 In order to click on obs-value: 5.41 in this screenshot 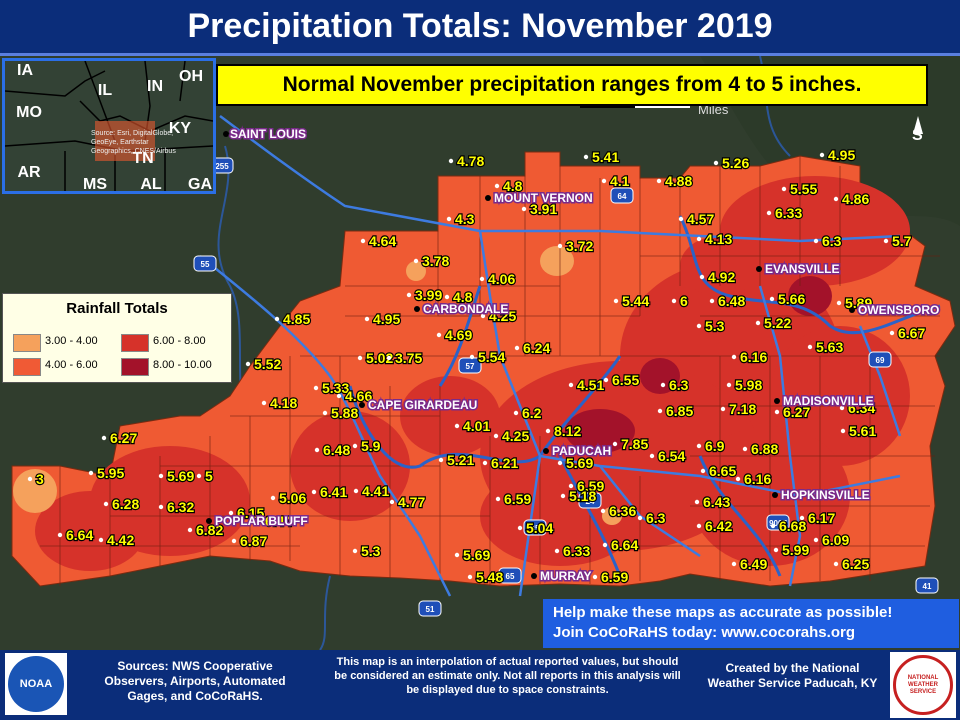, I will do `click(605, 157)`.